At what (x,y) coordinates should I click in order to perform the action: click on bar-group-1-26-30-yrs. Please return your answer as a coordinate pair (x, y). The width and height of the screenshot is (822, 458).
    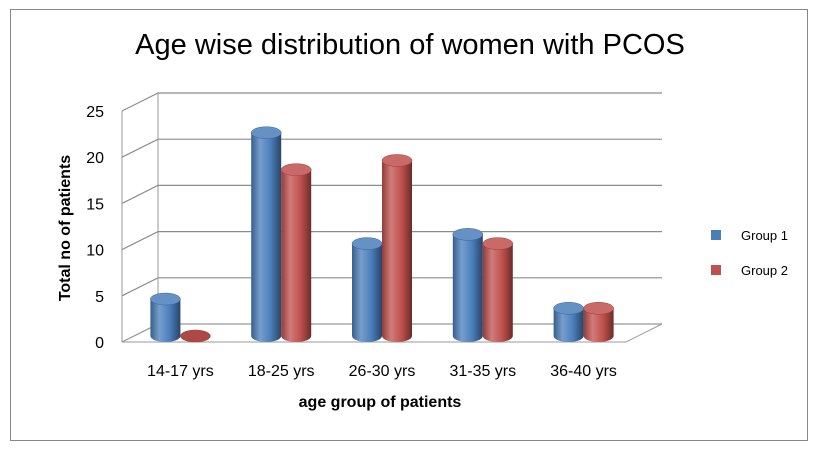
    Looking at the image, I should click on (367, 289).